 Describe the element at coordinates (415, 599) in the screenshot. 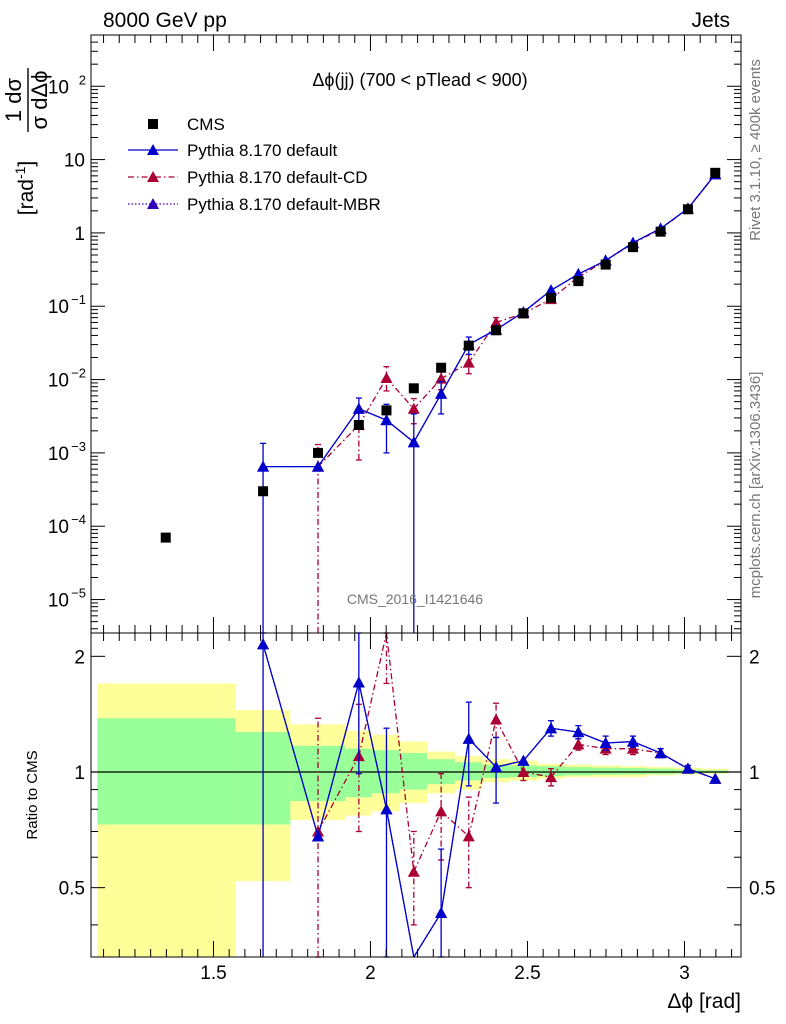

I see `analysis-name-label: CMS_2016_I1421646` at that location.